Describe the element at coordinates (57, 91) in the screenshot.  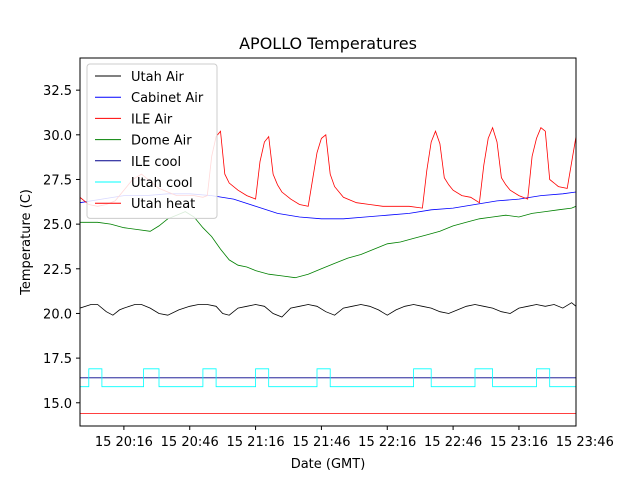
I see `y-tick-label: 32.5` at that location.